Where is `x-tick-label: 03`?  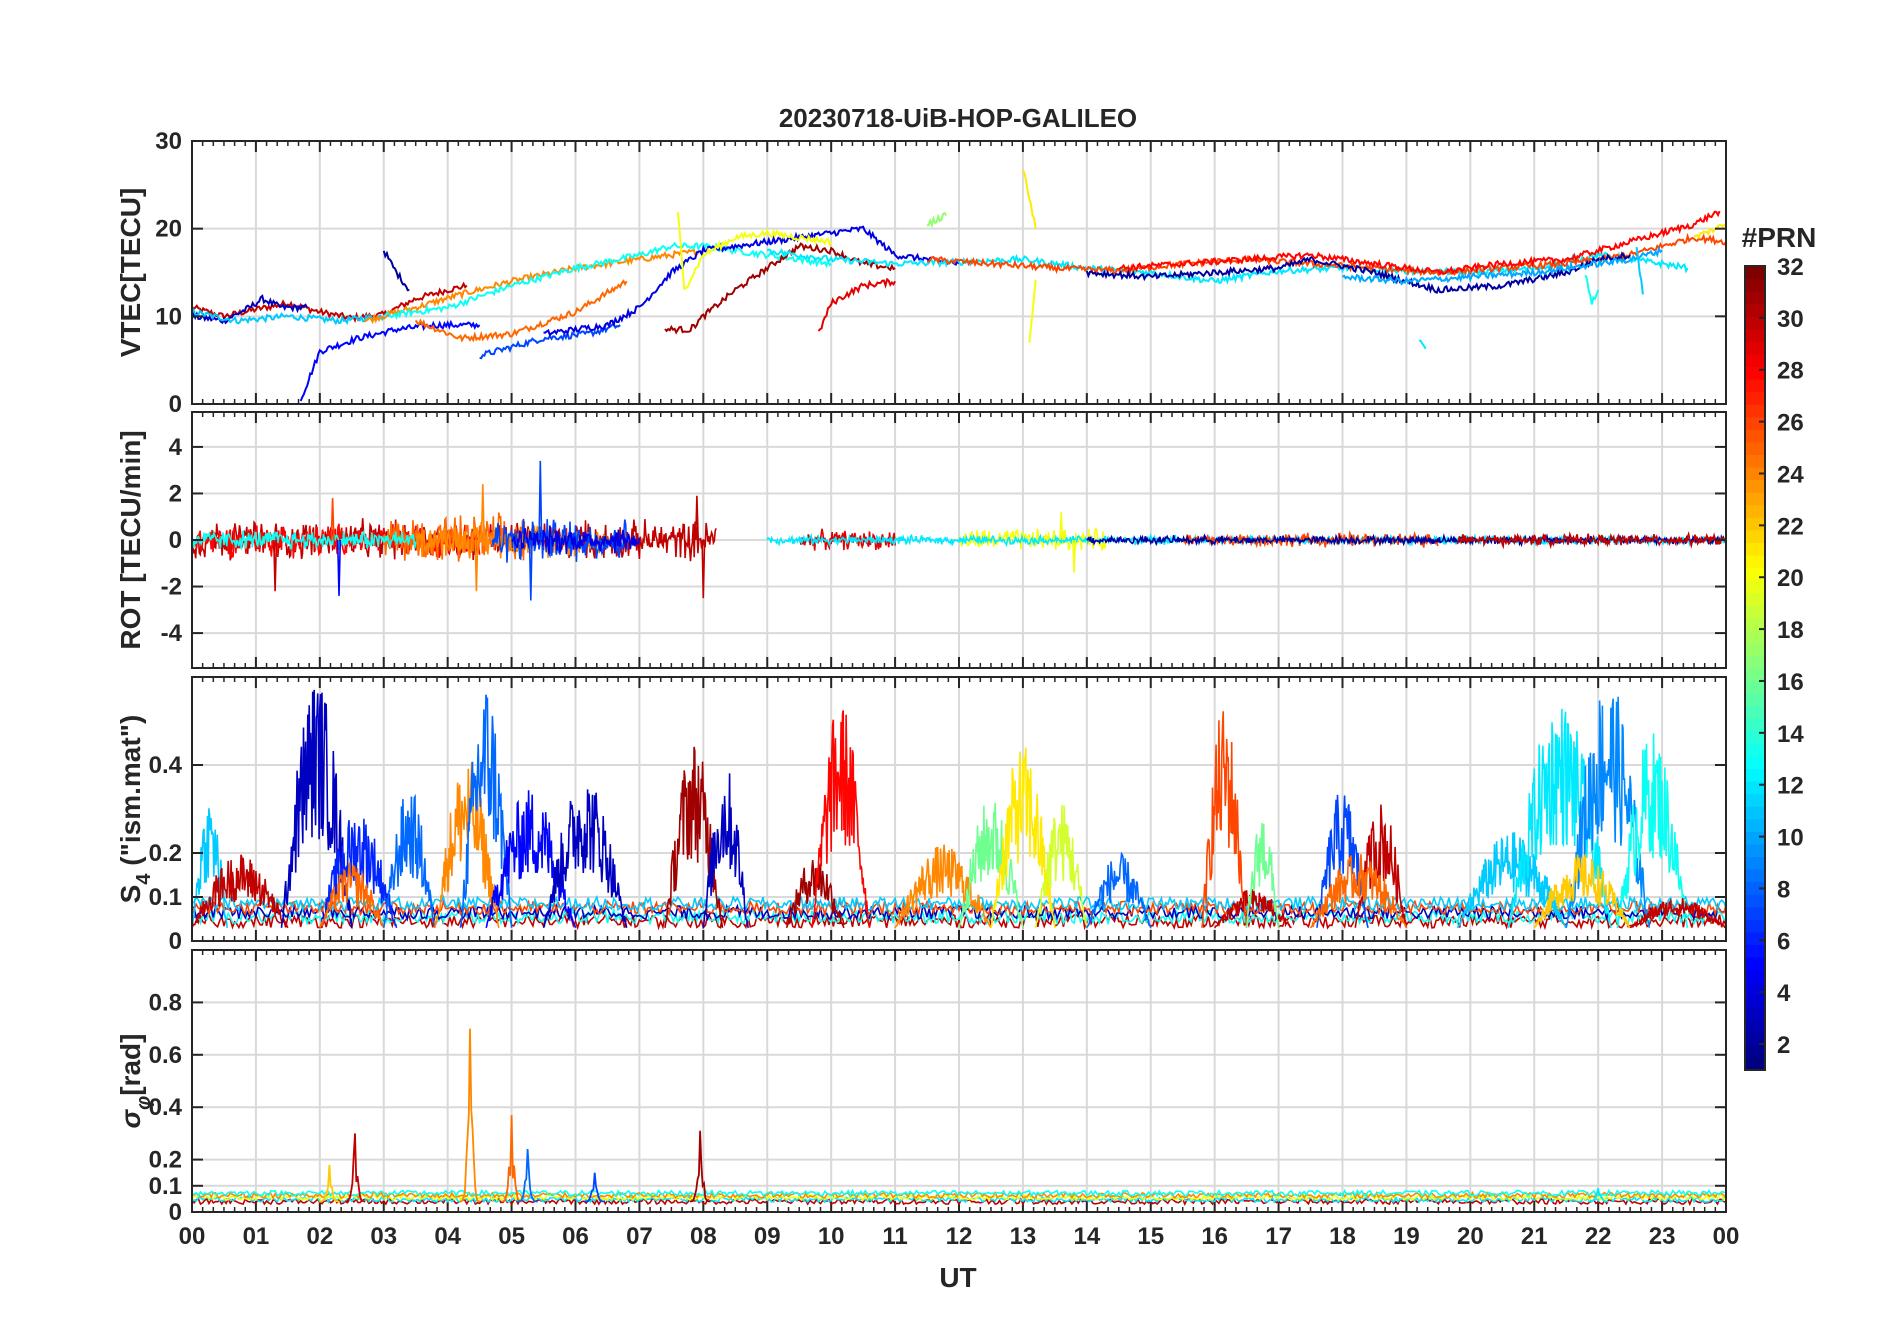 x-tick-label: 03 is located at coordinates (383, 1236).